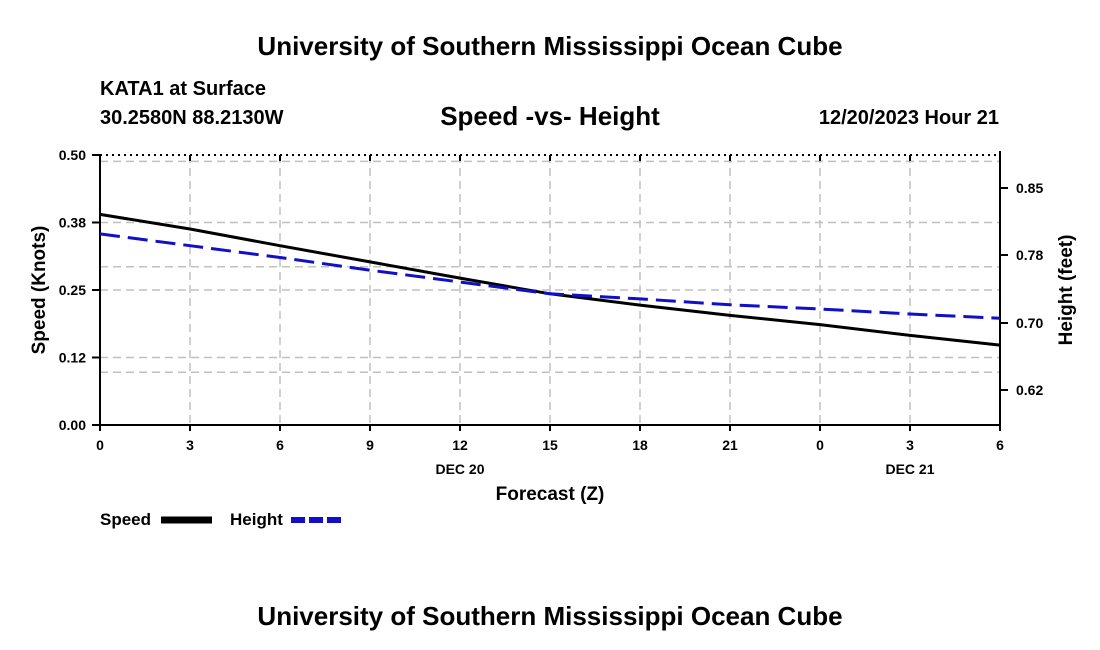 This screenshot has height=650, width=1100. What do you see at coordinates (192, 118) in the screenshot?
I see `station-coords: 30.2580N 88.2130W` at bounding box center [192, 118].